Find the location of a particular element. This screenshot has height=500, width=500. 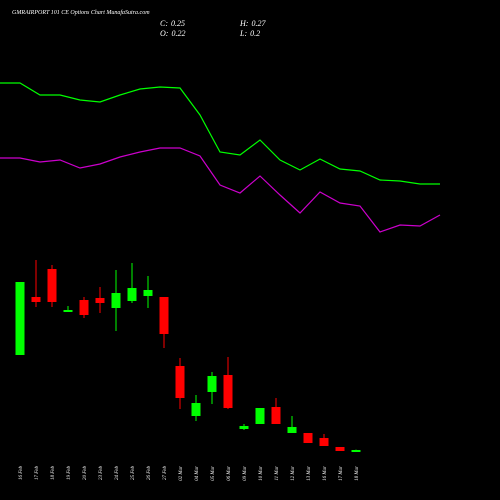

stat: O: 0.22 is located at coordinates (172, 33).